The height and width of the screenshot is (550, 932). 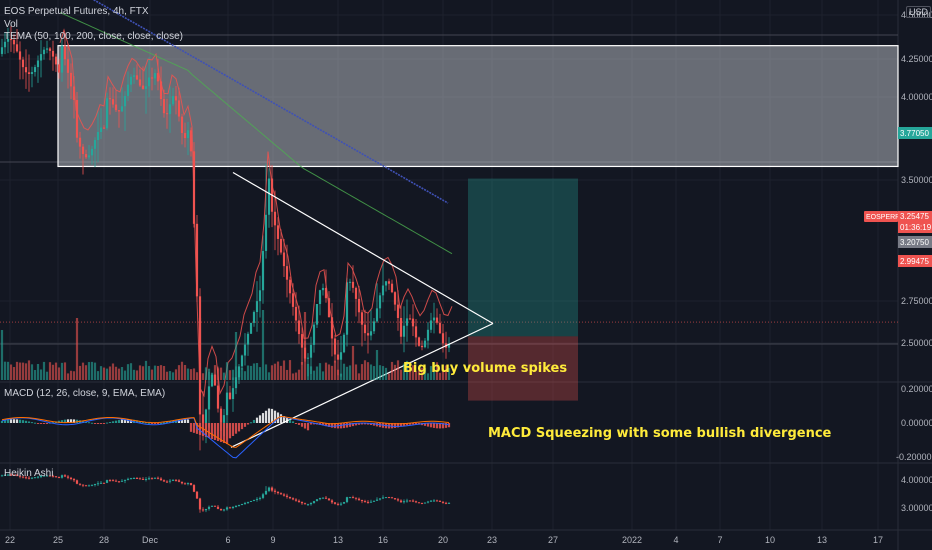 What do you see at coordinates (916, 508) in the screenshot?
I see `heikin-axis-tick: 3.00000` at bounding box center [916, 508].